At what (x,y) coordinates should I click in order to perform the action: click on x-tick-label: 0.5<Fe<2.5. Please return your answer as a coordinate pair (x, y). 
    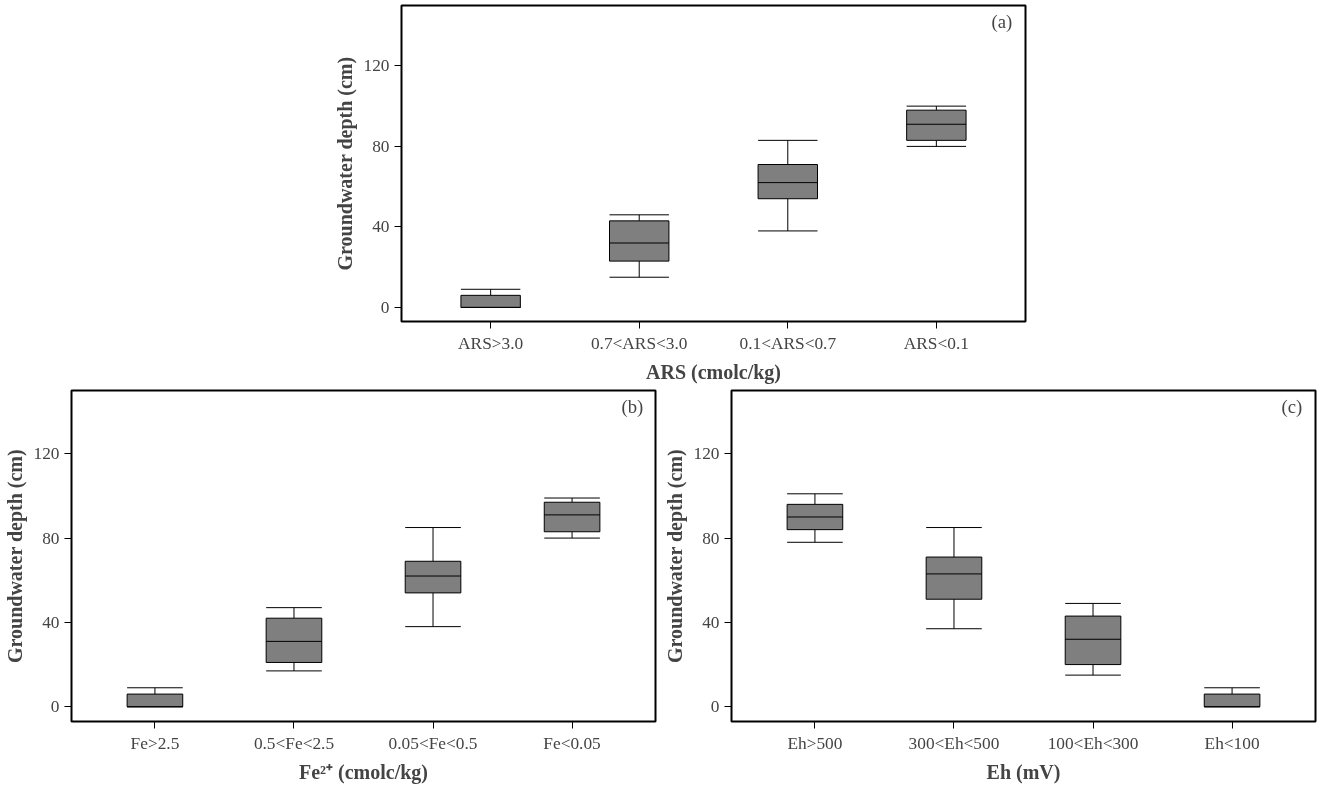
    Looking at the image, I should click on (294, 743).